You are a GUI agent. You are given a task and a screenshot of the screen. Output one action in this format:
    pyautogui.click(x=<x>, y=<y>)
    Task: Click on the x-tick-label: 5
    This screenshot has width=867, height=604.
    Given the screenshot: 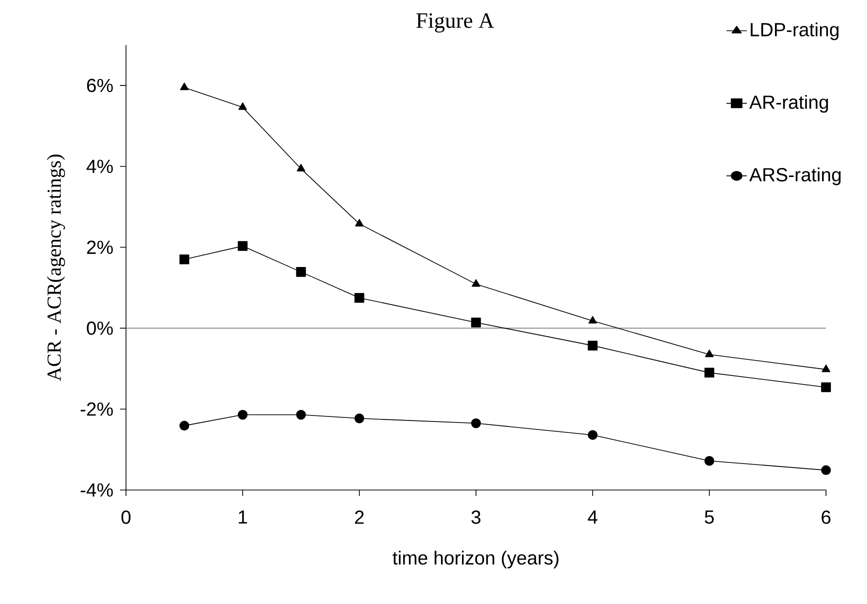 What is the action you would take?
    pyautogui.click(x=709, y=517)
    